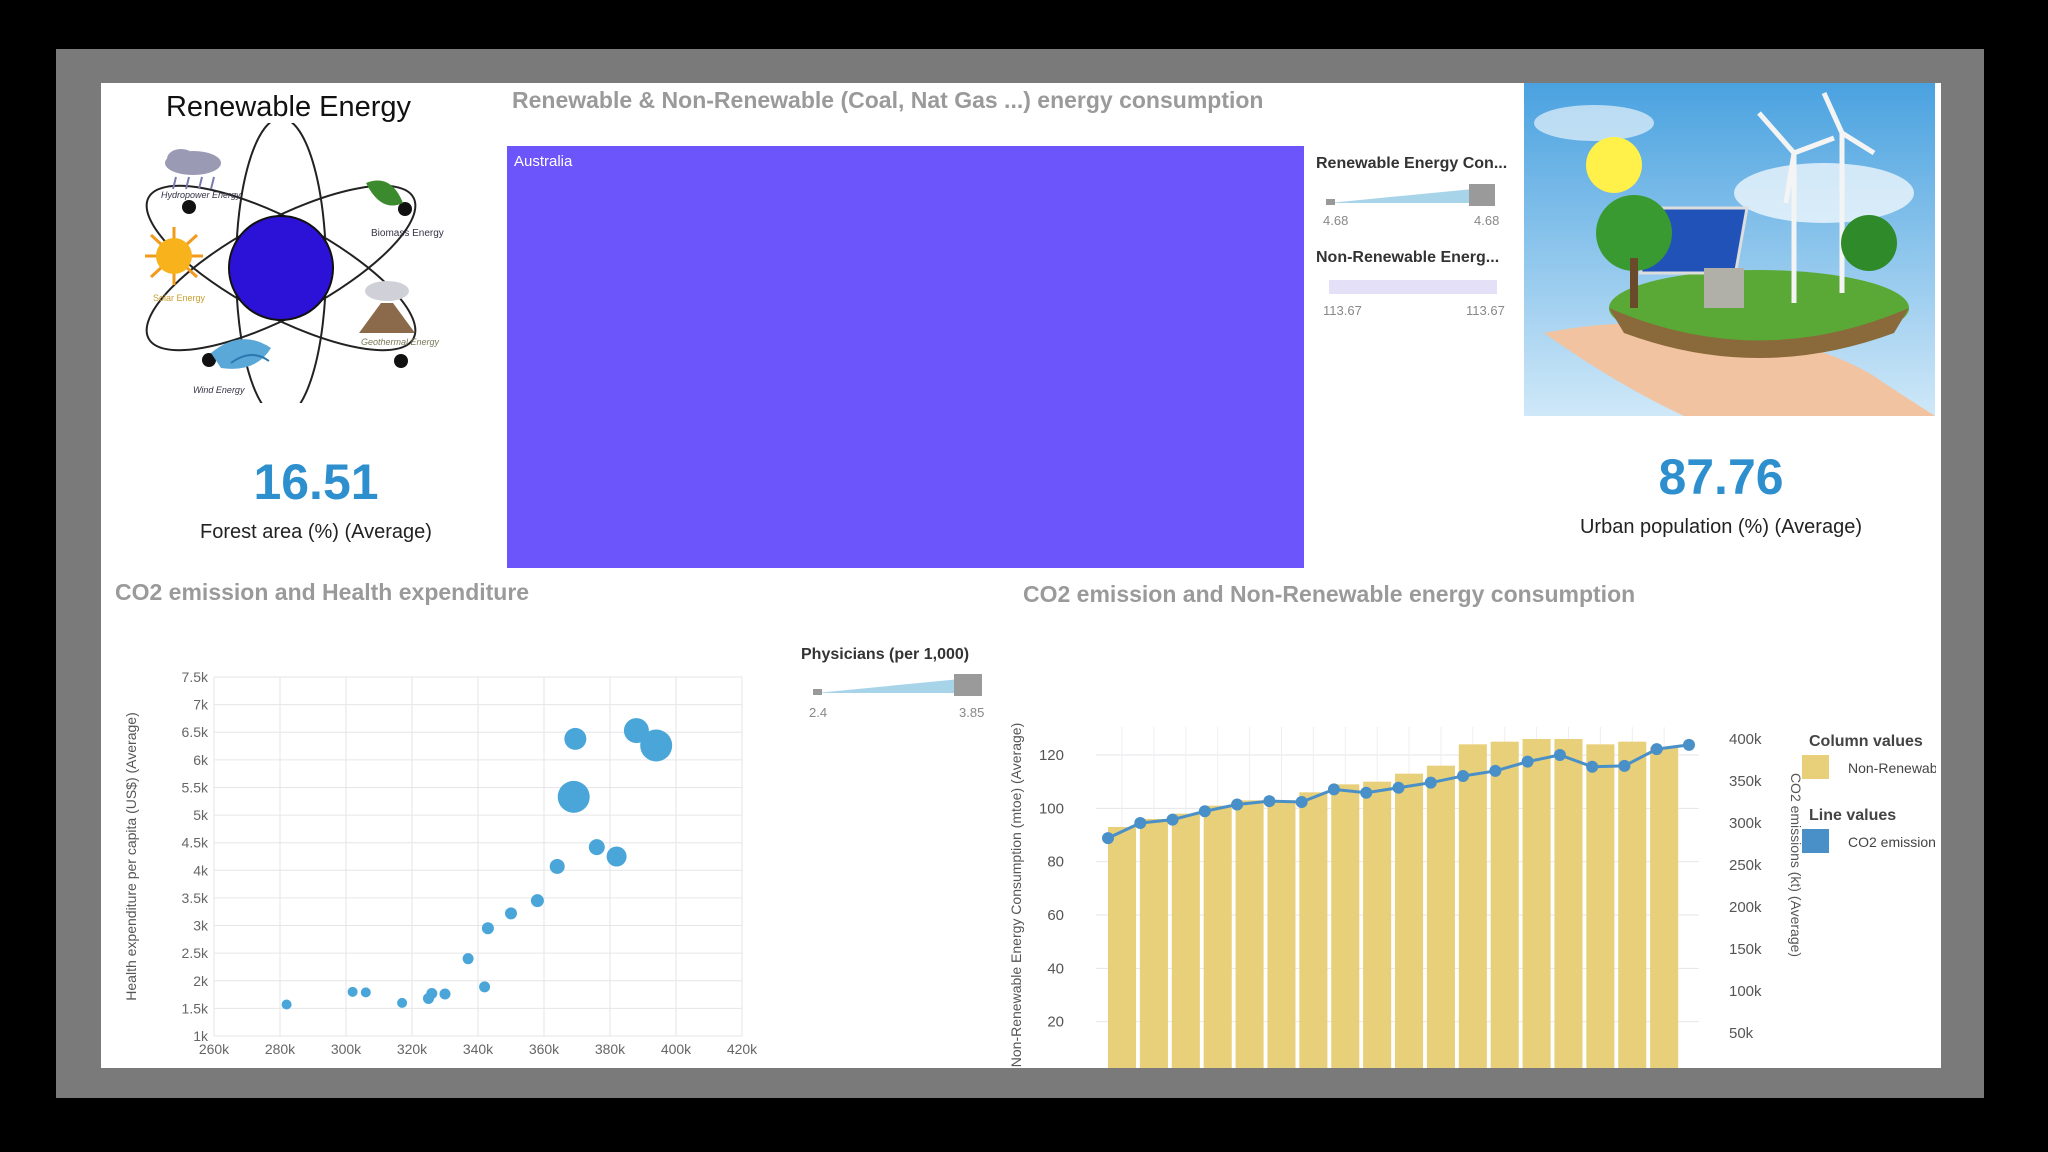 The image size is (2048, 1152). What do you see at coordinates (201, 760) in the screenshot?
I see `scatter-y-tick-label: 6k` at bounding box center [201, 760].